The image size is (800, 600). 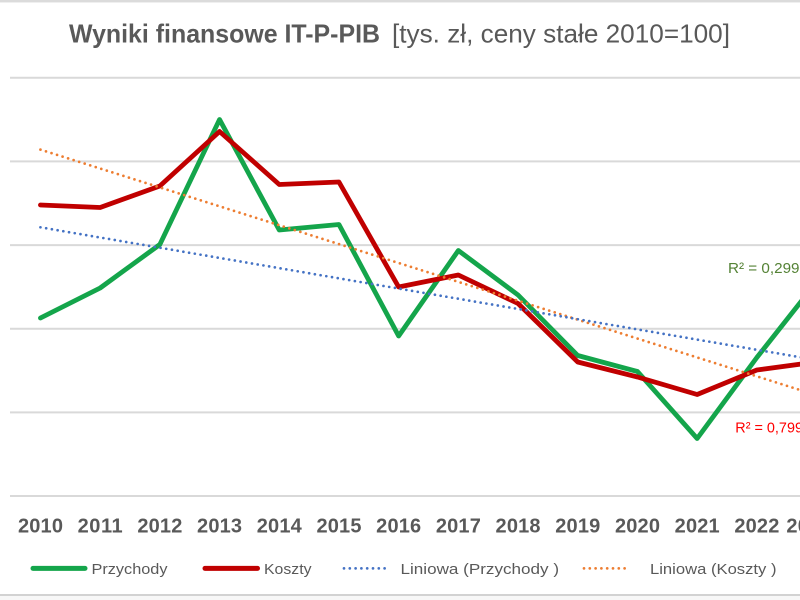 I want to click on svg-text: 2012, so click(x=159, y=527).